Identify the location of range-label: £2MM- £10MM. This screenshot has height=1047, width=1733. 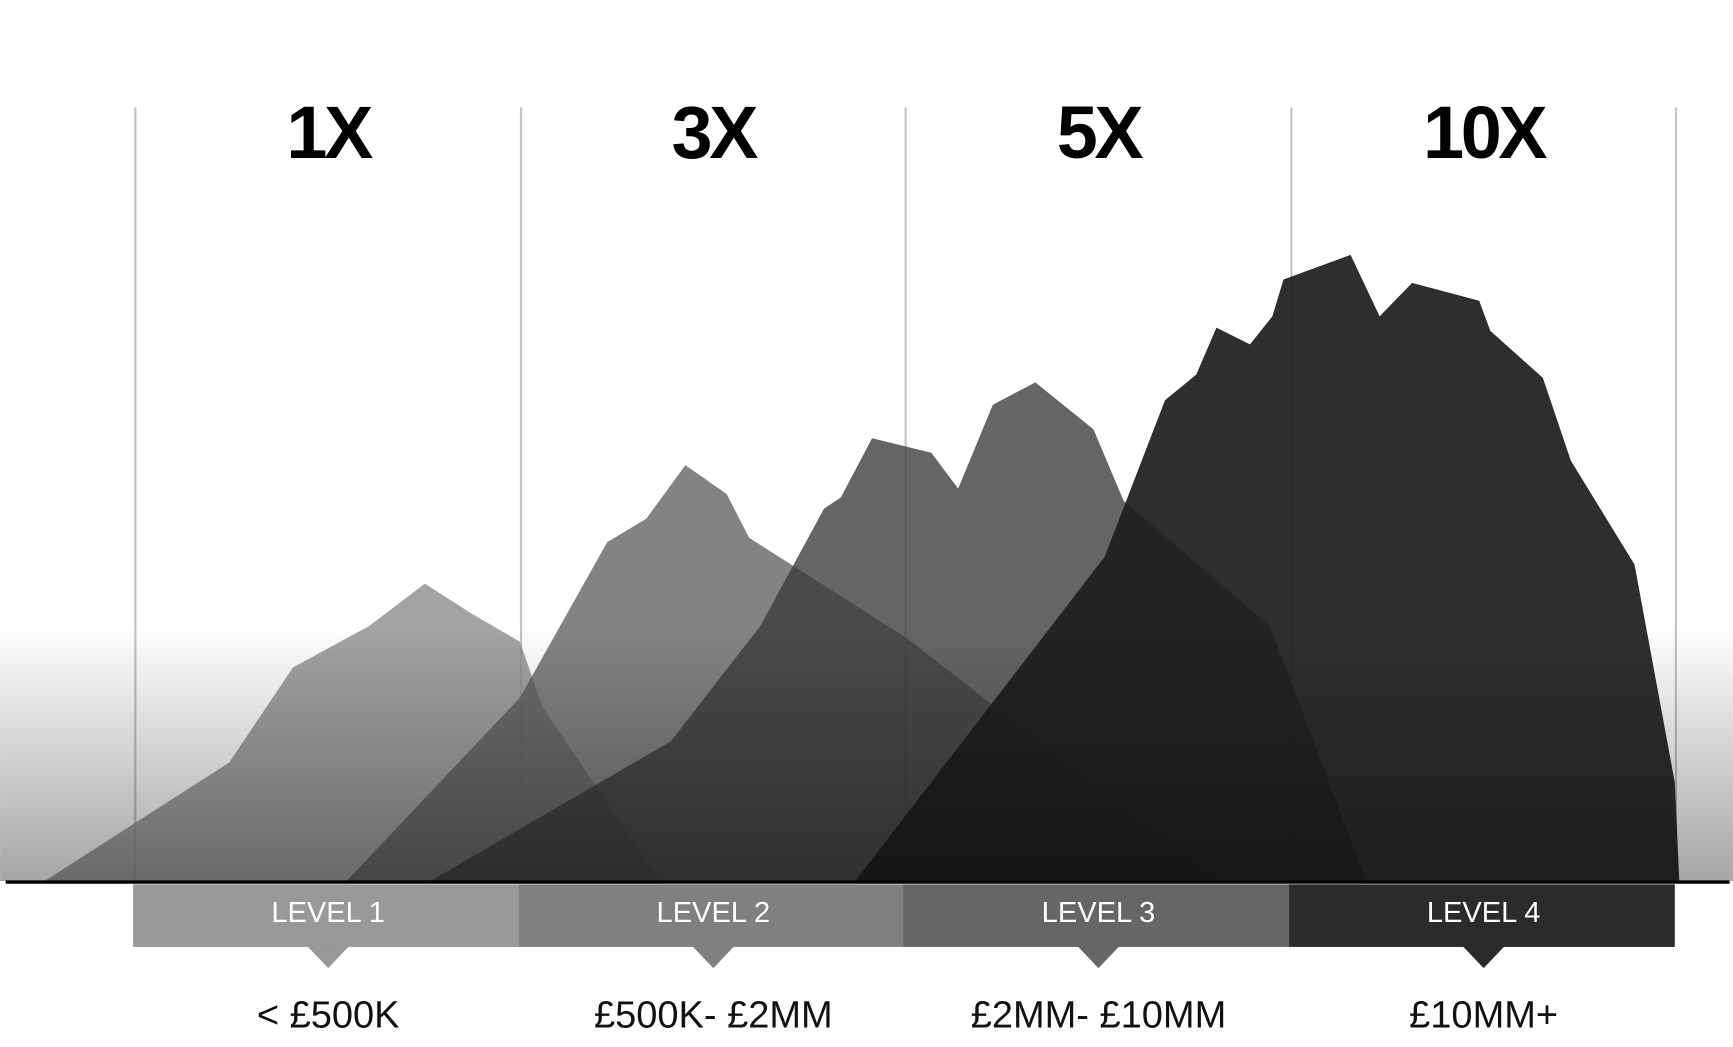
(1099, 1015).